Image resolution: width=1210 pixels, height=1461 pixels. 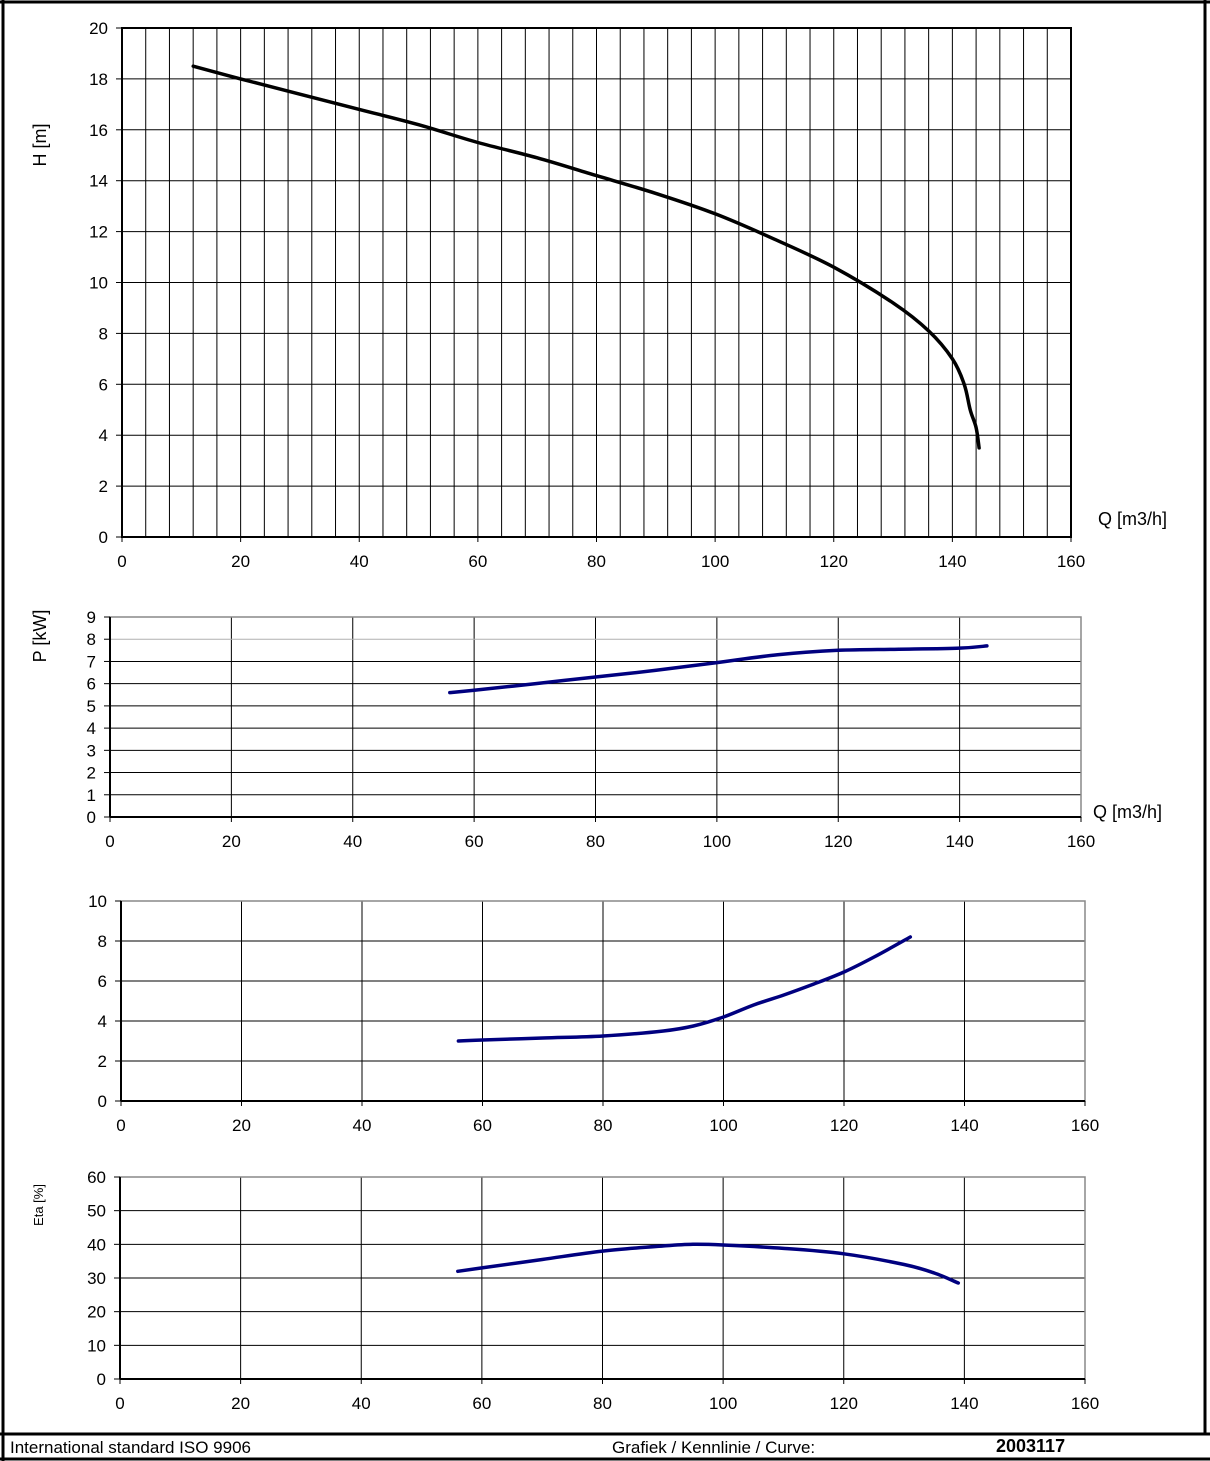 What do you see at coordinates (40, 145) in the screenshot?
I see `y-axis-label: H [m]` at bounding box center [40, 145].